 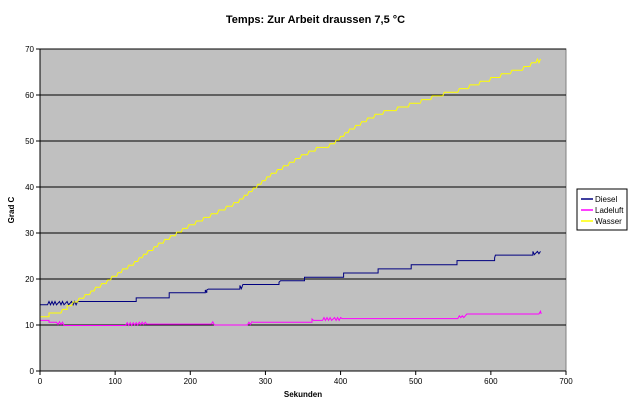 What do you see at coordinates (606, 199) in the screenshot?
I see `legend-label-diesel: Diesel` at bounding box center [606, 199].